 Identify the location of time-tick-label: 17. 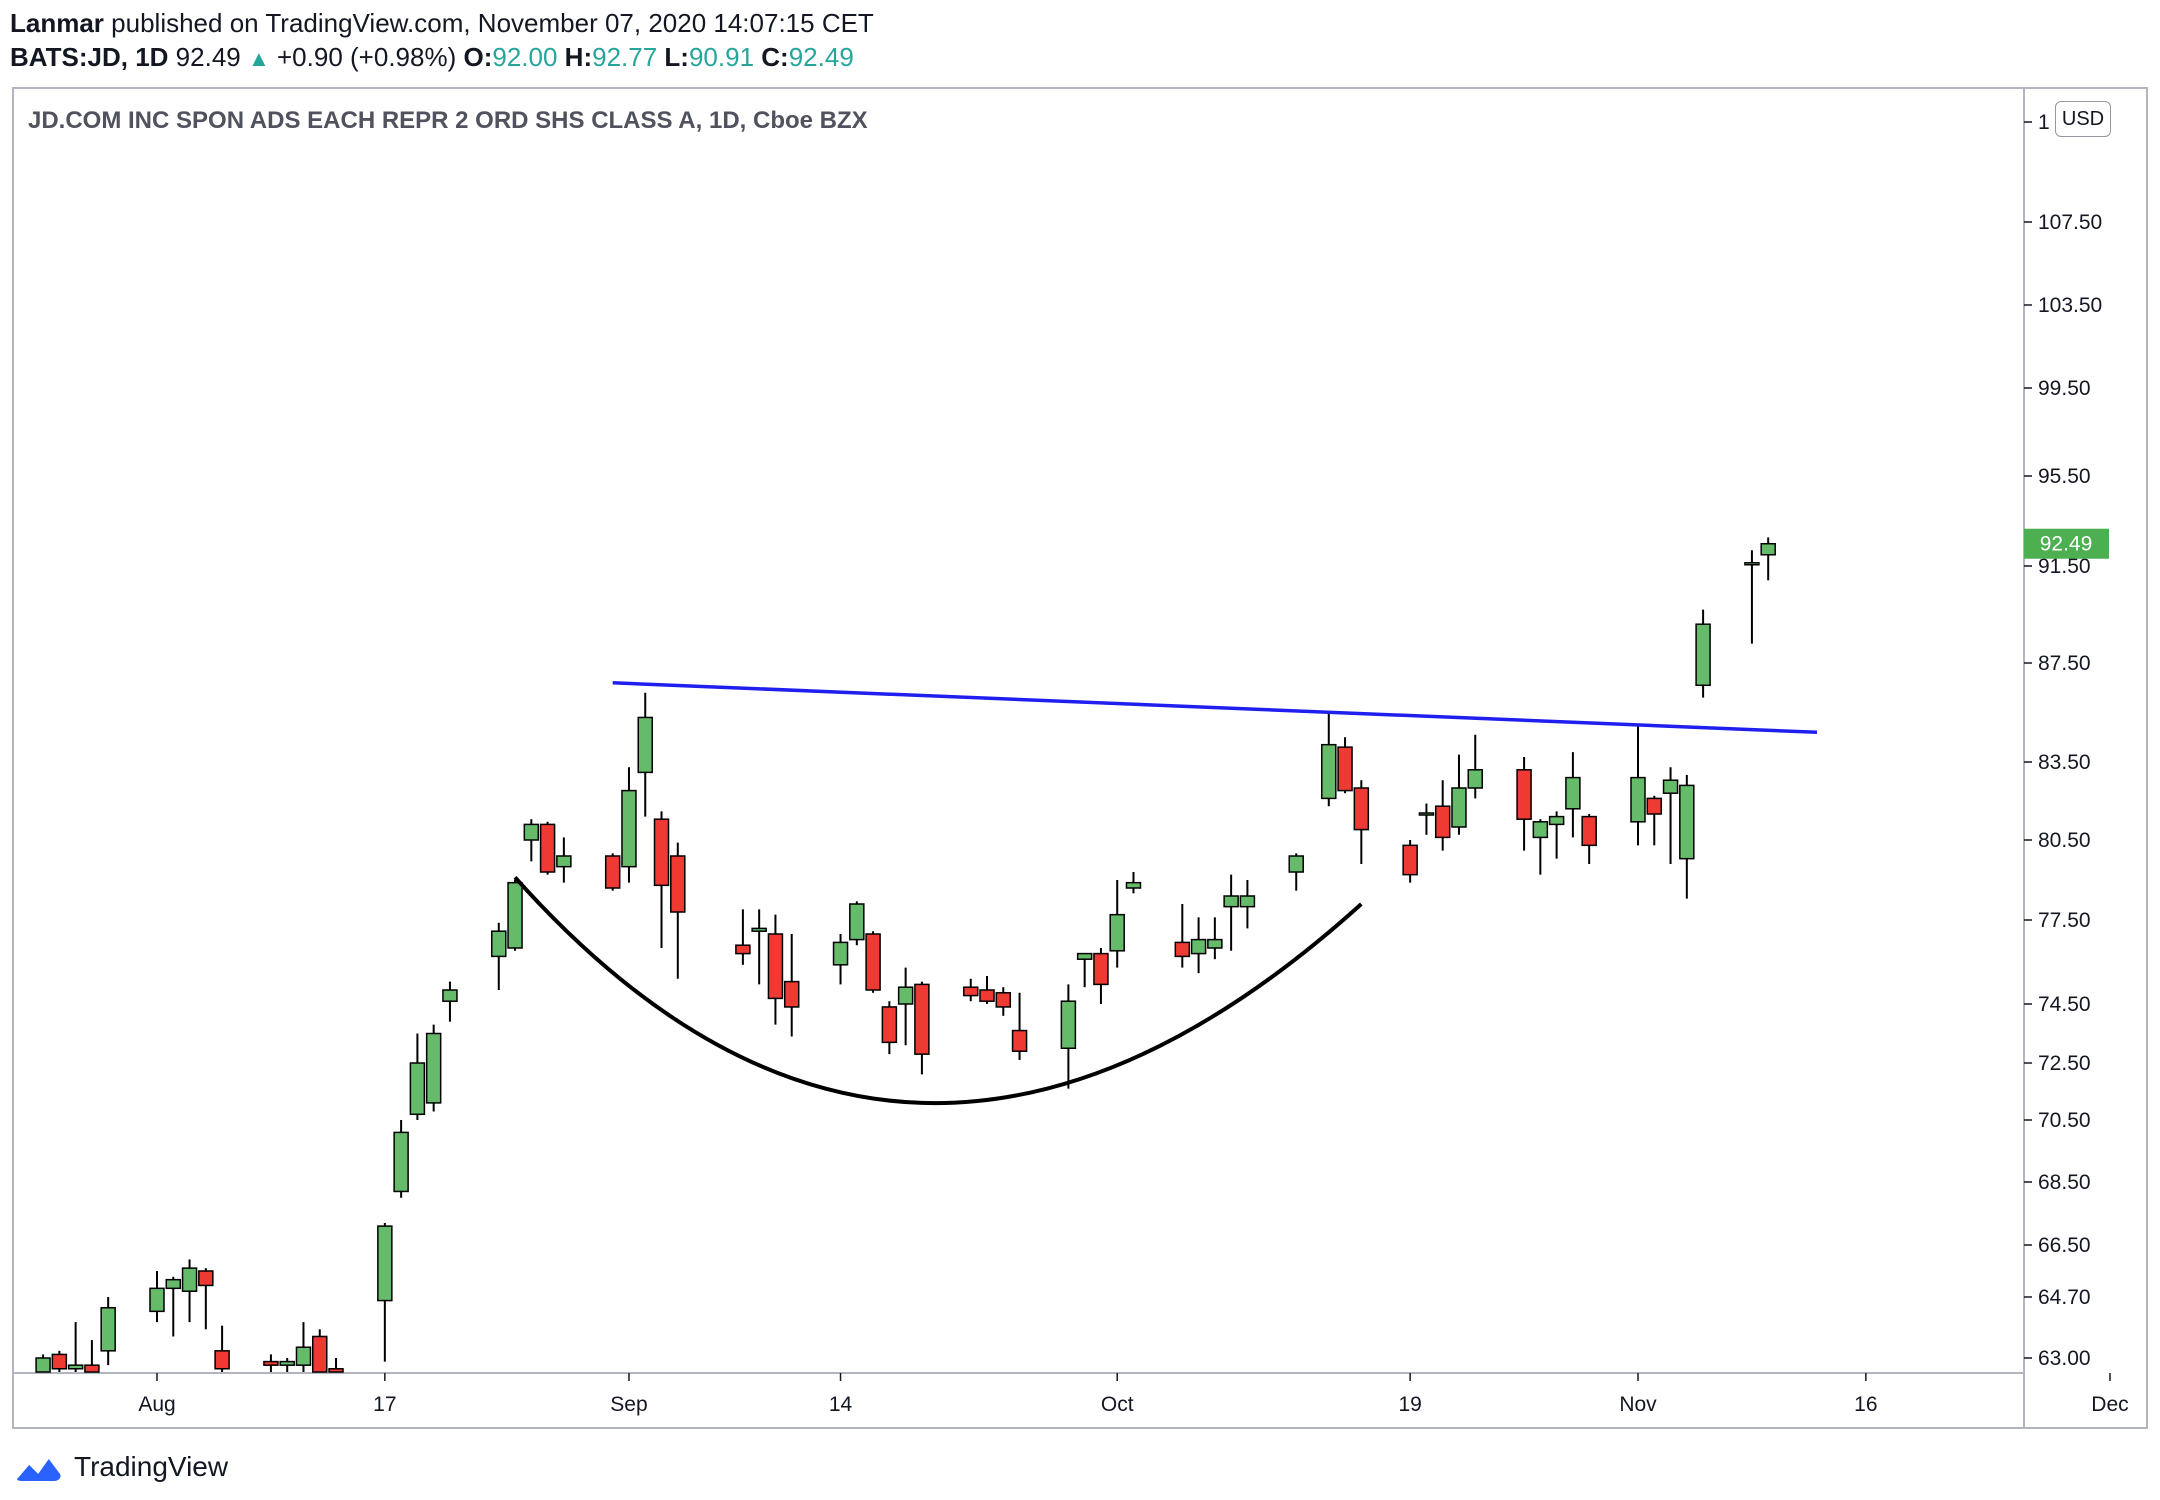
(384, 1404).